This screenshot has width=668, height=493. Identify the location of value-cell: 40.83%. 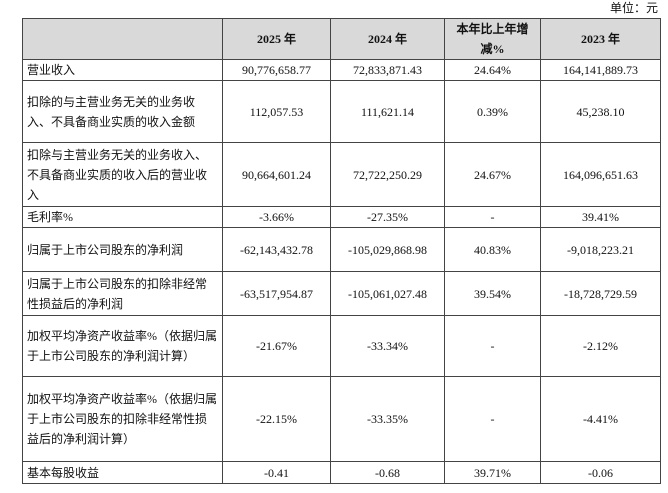
(492, 249).